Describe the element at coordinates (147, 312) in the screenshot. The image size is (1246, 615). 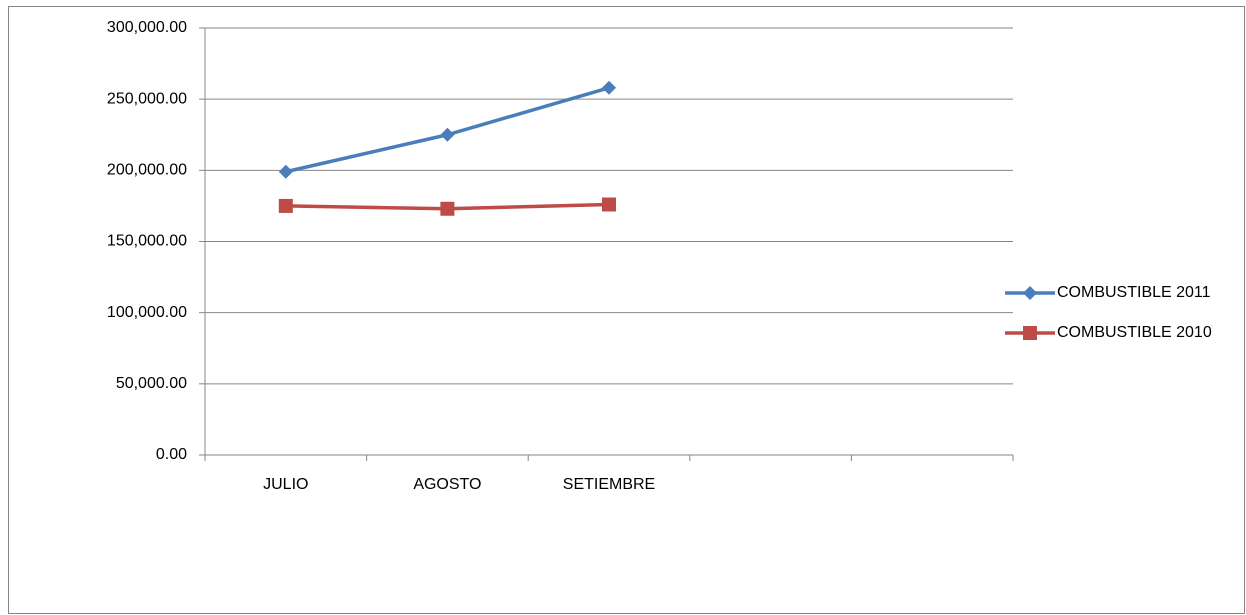
I see `y-tick-label: 100,000.00` at that location.